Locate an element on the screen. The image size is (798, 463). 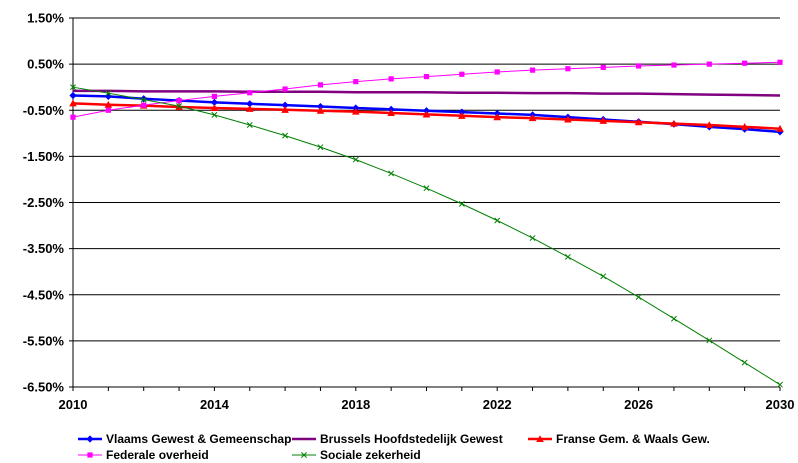
y-tick-label: -3.50% is located at coordinates (44, 248).